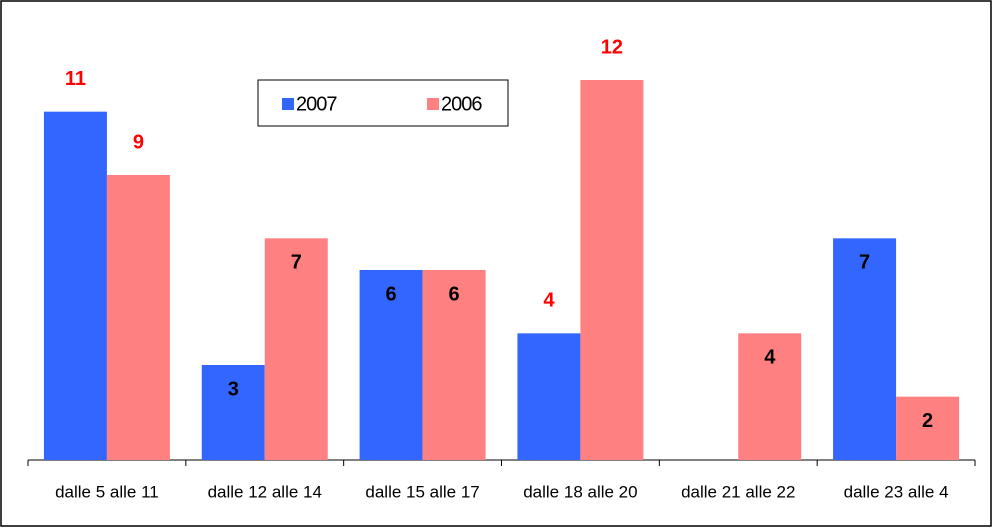 This screenshot has height=528, width=993. Describe the element at coordinates (138, 142) in the screenshot. I see `data-label: 9` at that location.